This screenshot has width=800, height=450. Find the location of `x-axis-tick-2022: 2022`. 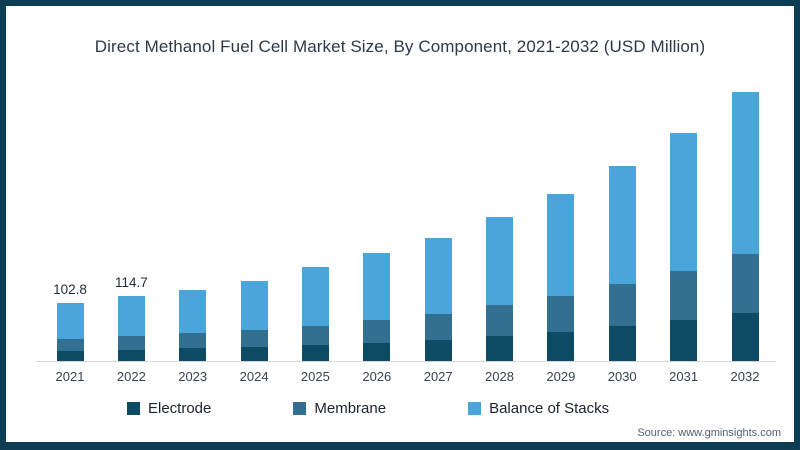

x-axis-tick-2022: 2022 is located at coordinates (131, 376).